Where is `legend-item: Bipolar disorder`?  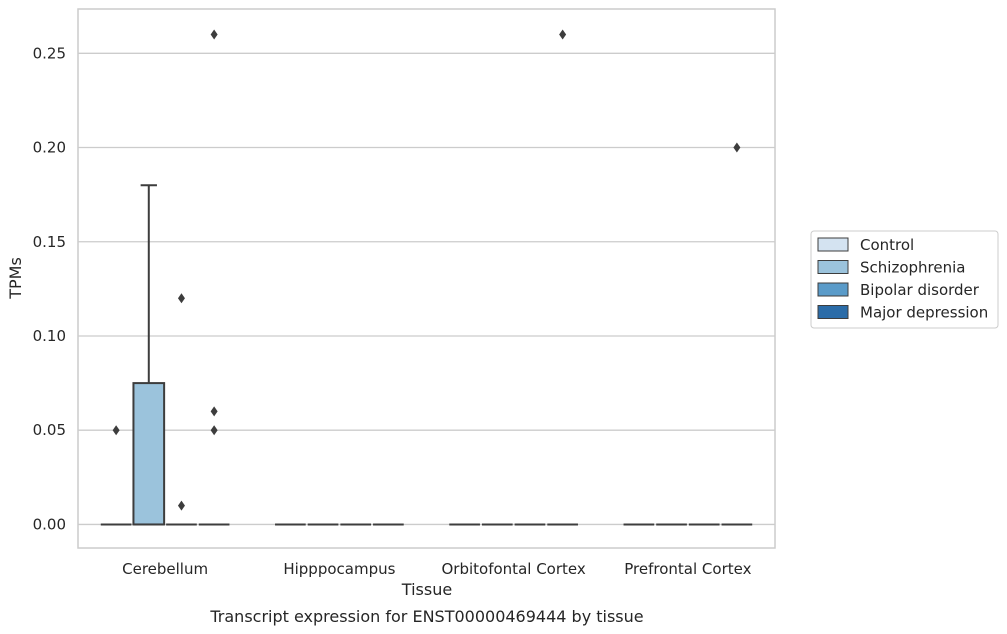 legend-item: Bipolar disorder is located at coordinates (898, 290).